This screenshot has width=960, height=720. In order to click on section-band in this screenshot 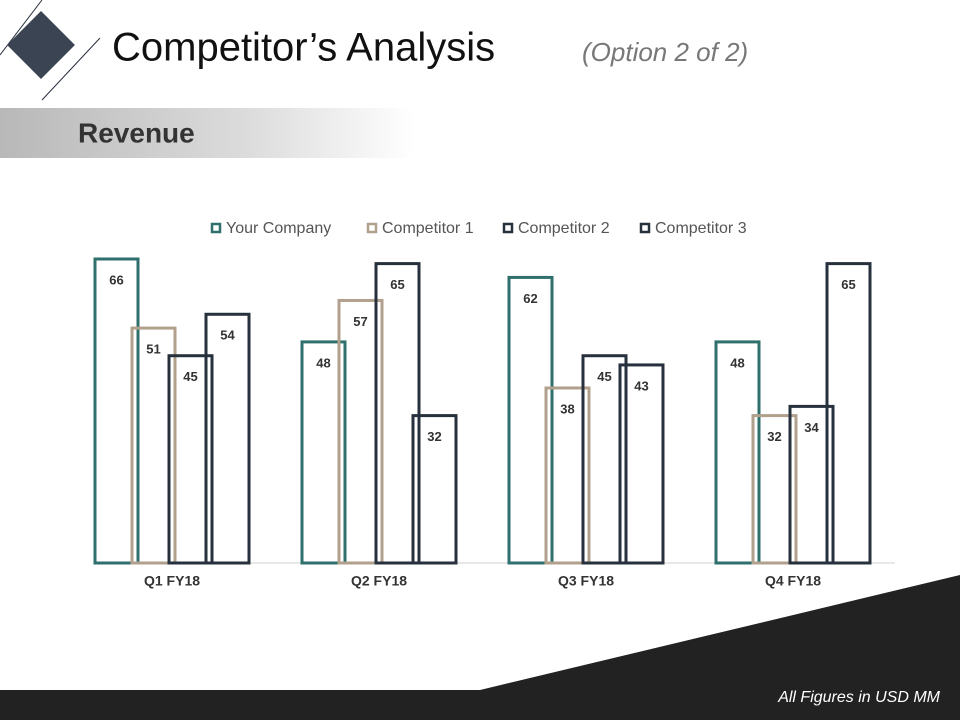, I will do `click(207, 133)`.